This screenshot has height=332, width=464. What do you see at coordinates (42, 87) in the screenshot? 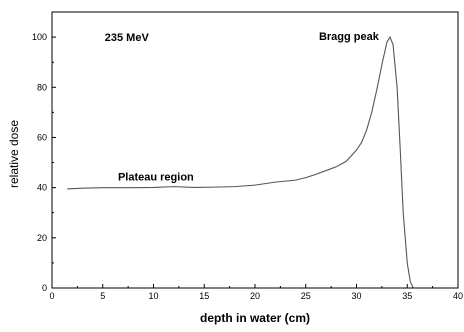
I see `y-tick-label: 80` at bounding box center [42, 87].